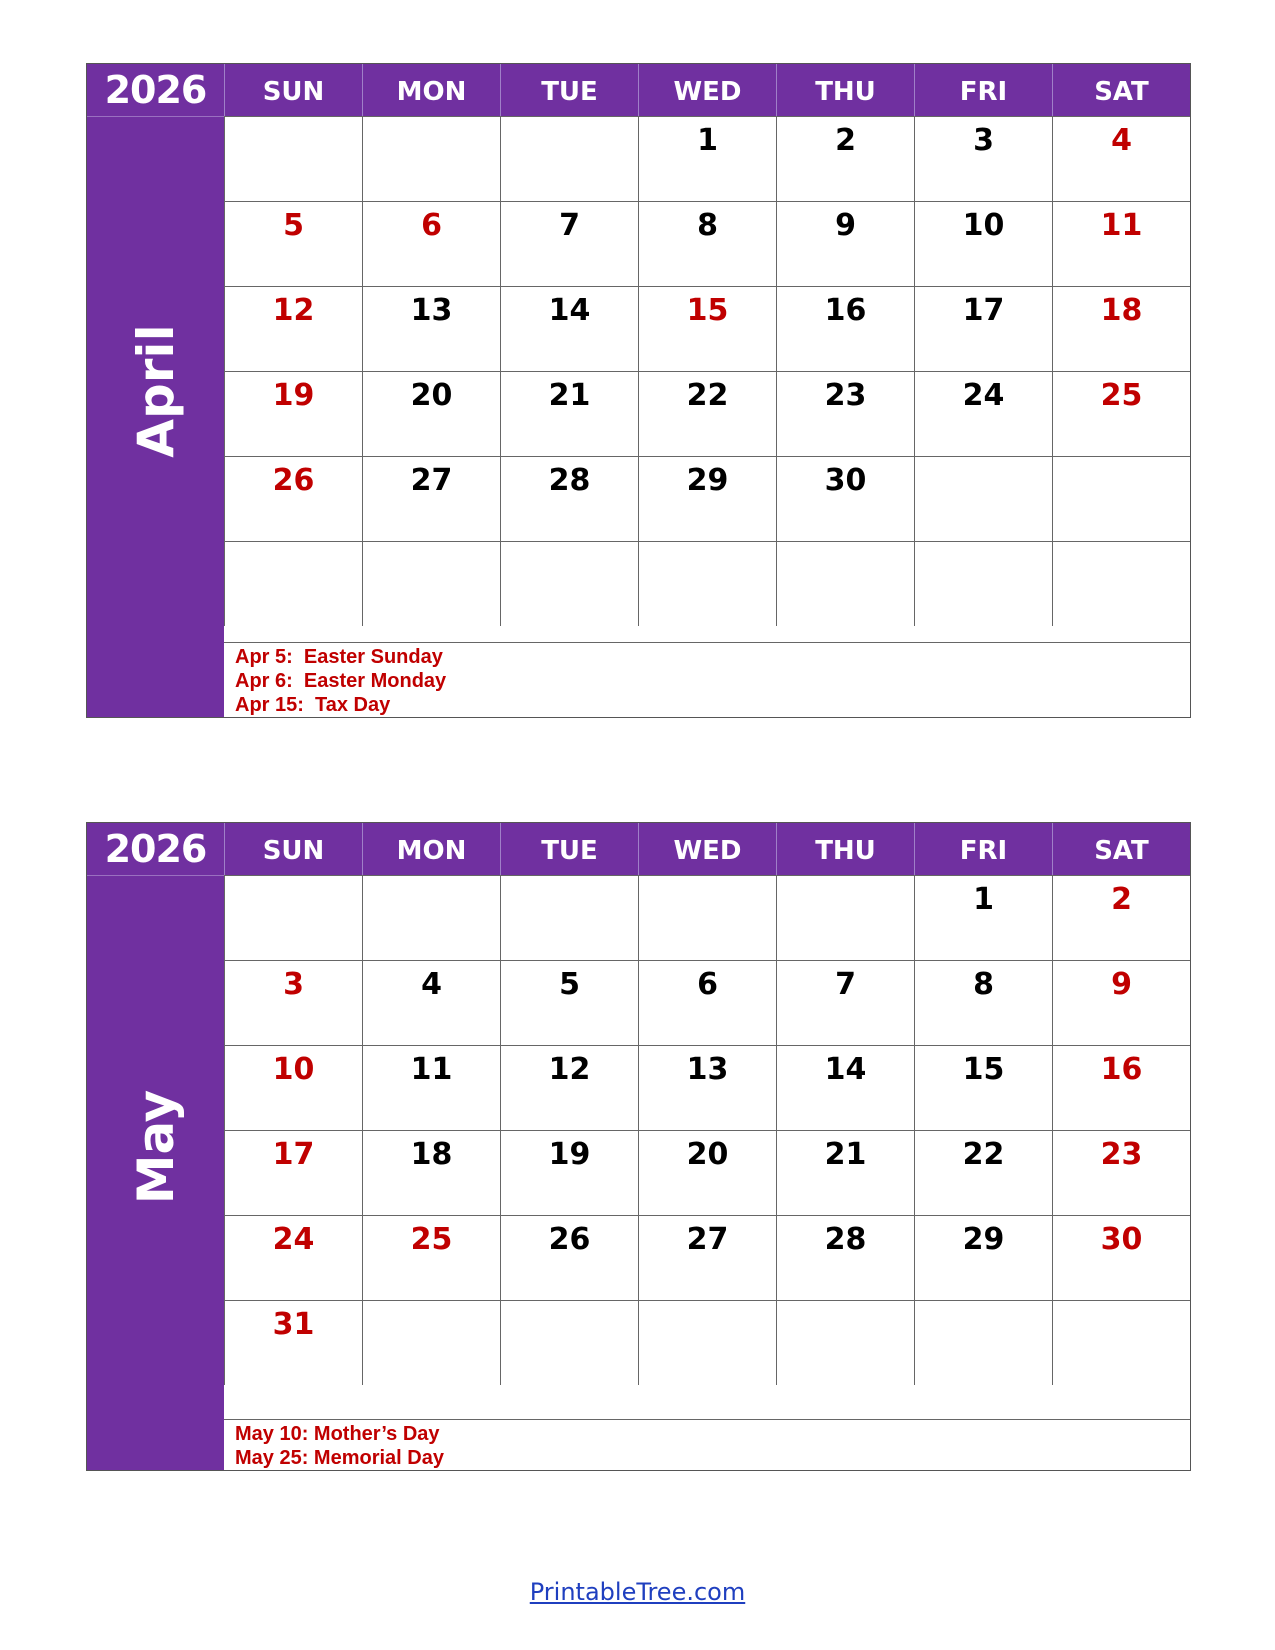 The image size is (1275, 1650). What do you see at coordinates (1121, 244) in the screenshot?
I see `day-cell: 11` at bounding box center [1121, 244].